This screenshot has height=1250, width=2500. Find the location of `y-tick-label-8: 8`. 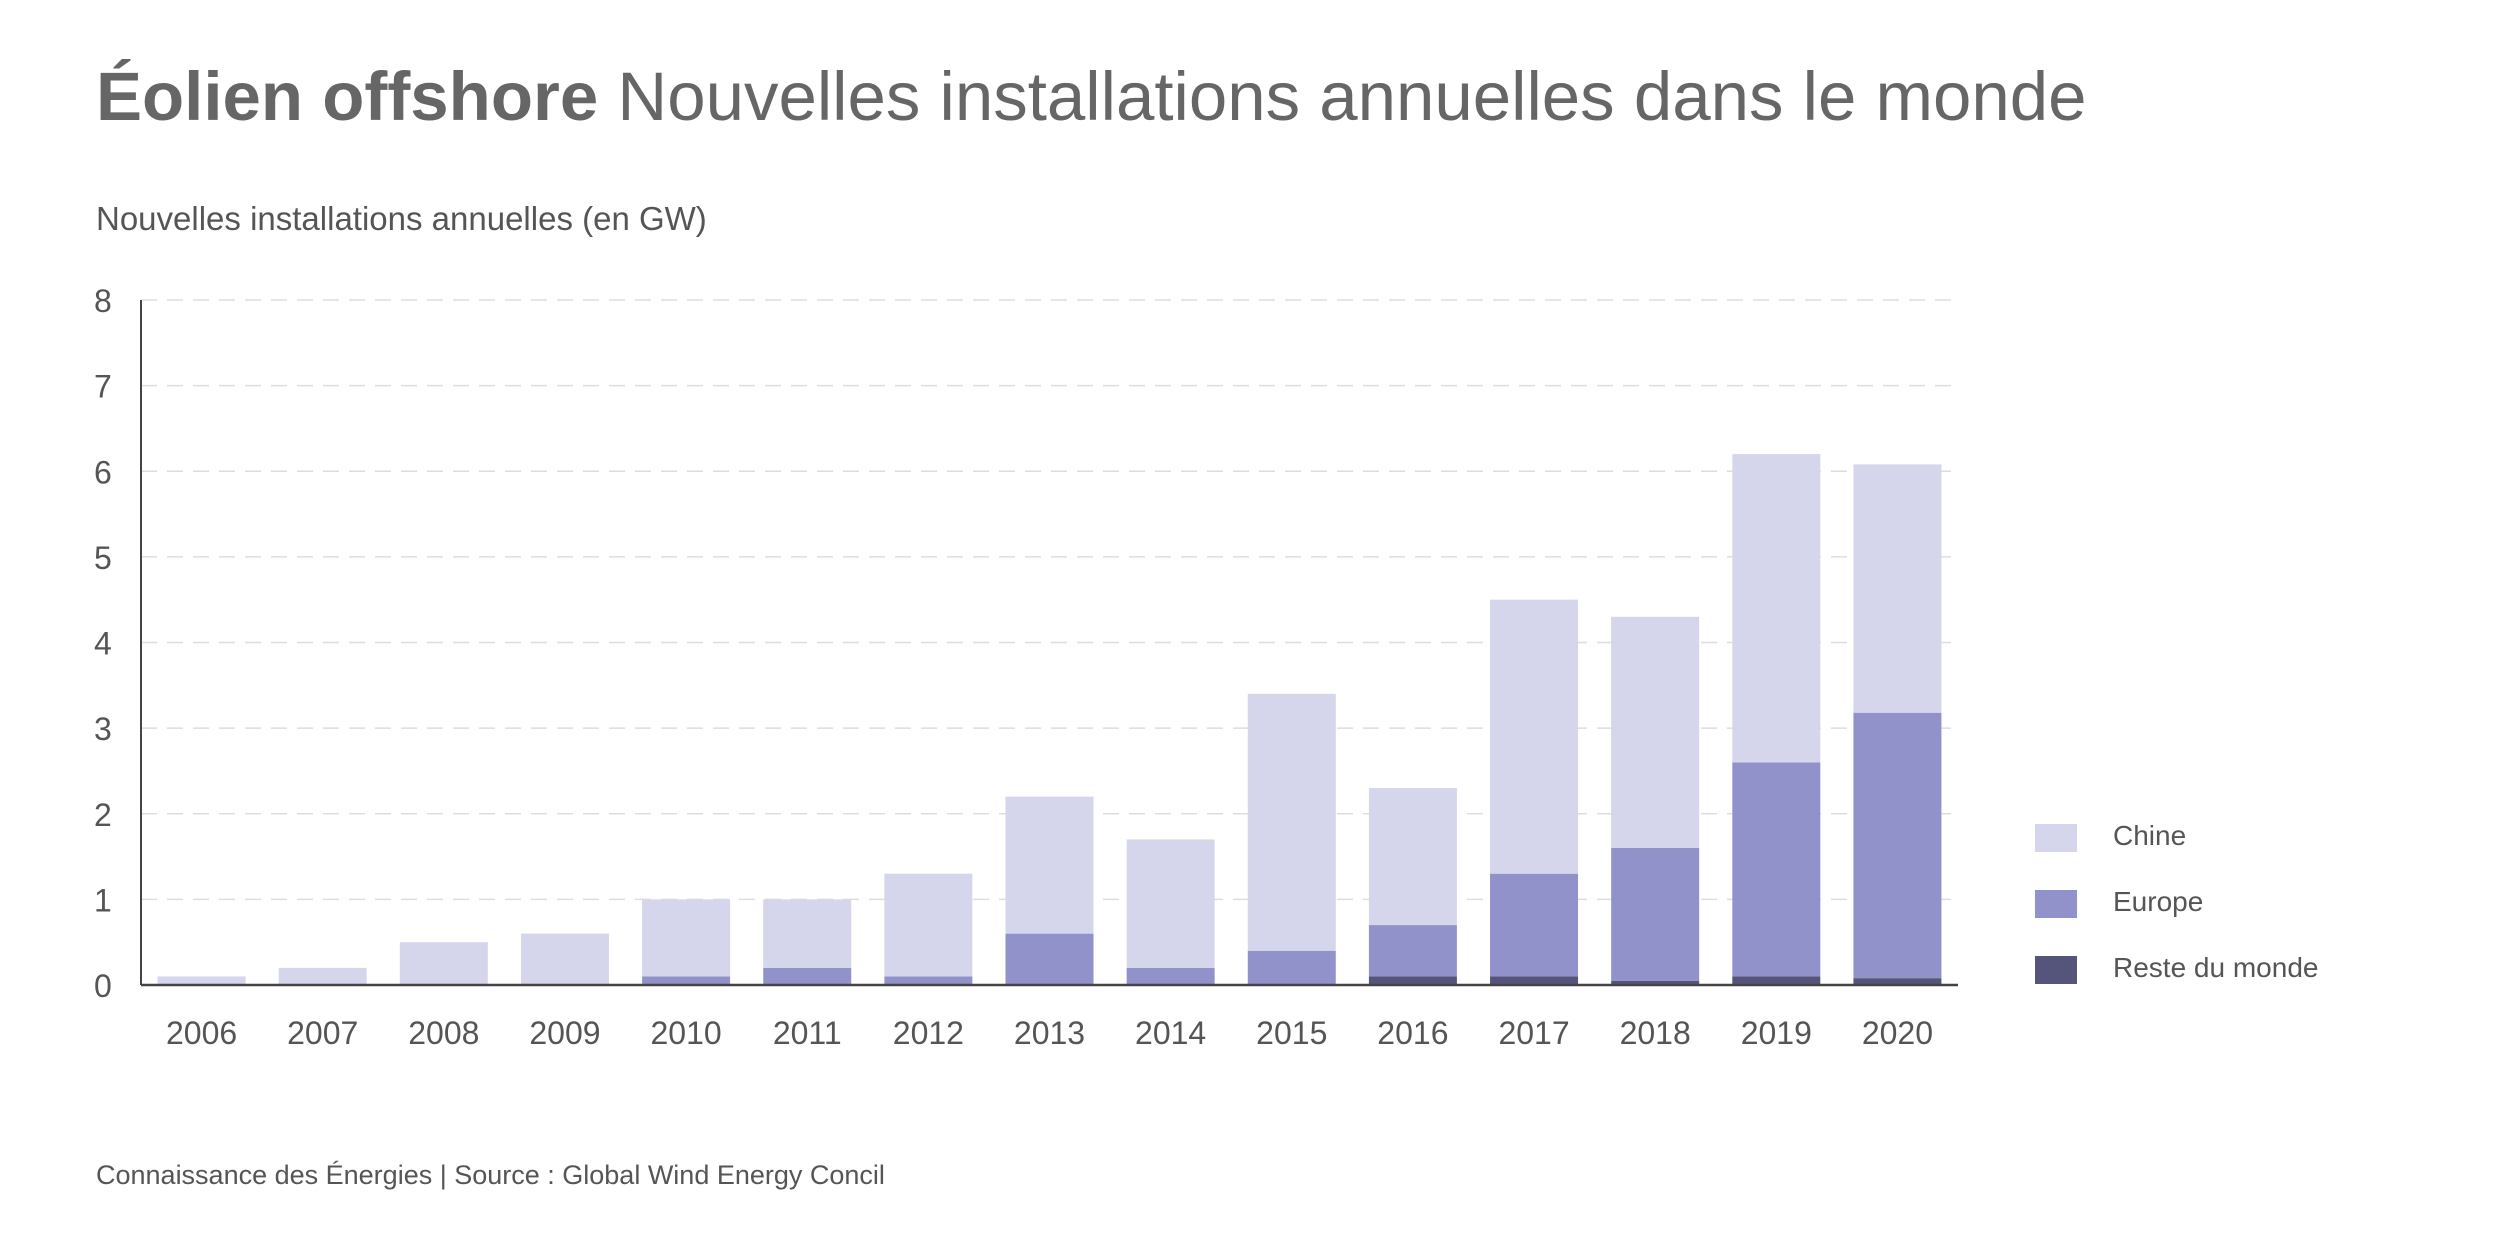

y-tick-label-8: 8 is located at coordinates (103, 301).